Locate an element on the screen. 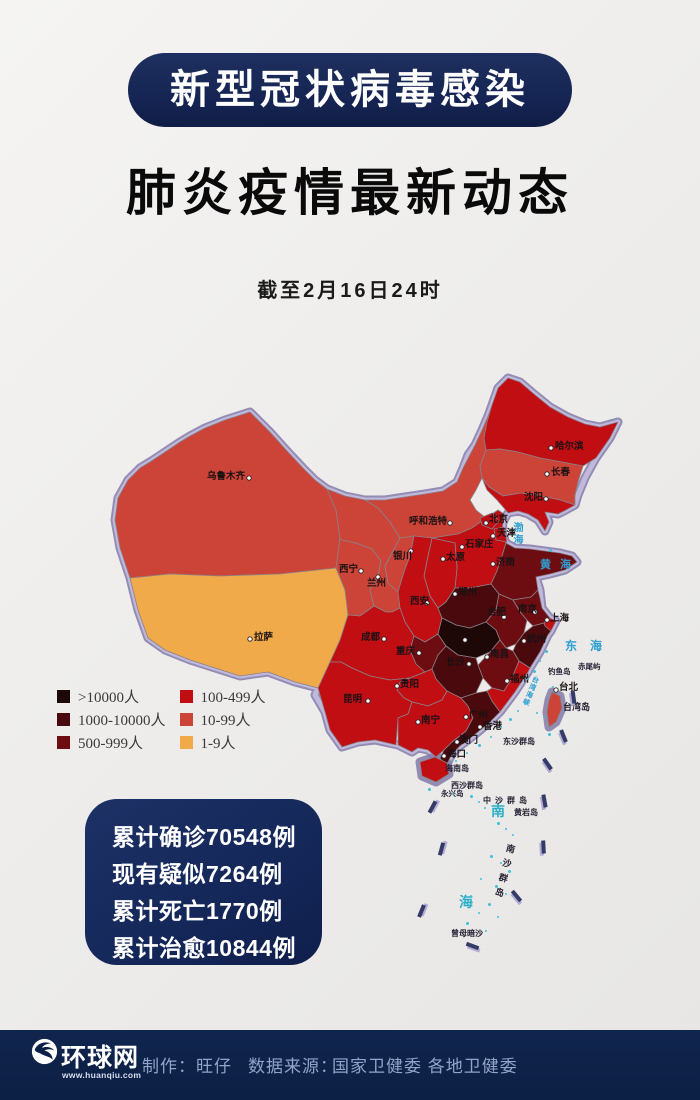 The image size is (700, 1100). source-label: 数据来源： is located at coordinates (293, 1066).